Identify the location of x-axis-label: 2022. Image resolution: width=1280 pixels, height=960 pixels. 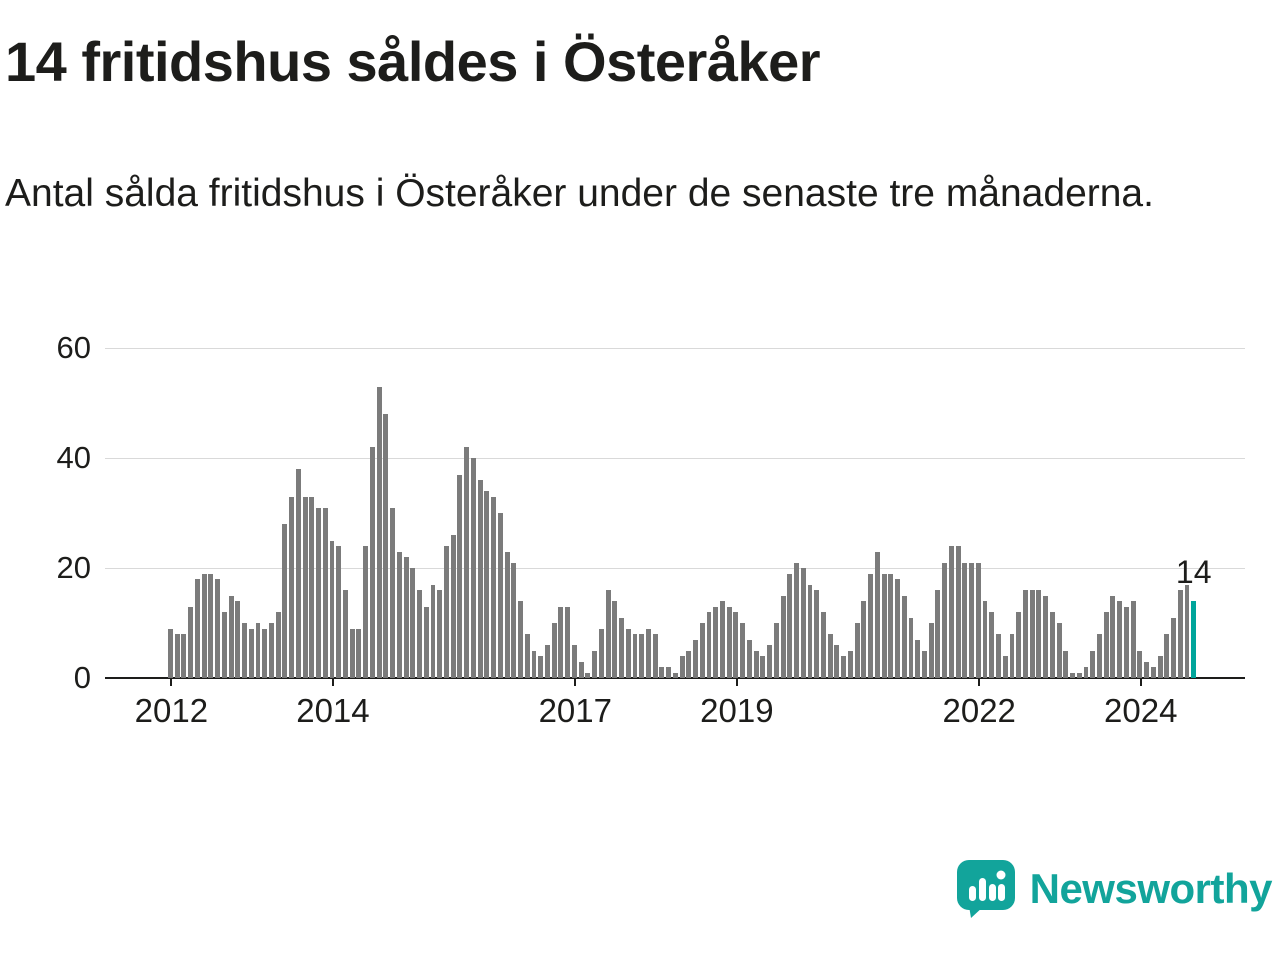
(979, 710).